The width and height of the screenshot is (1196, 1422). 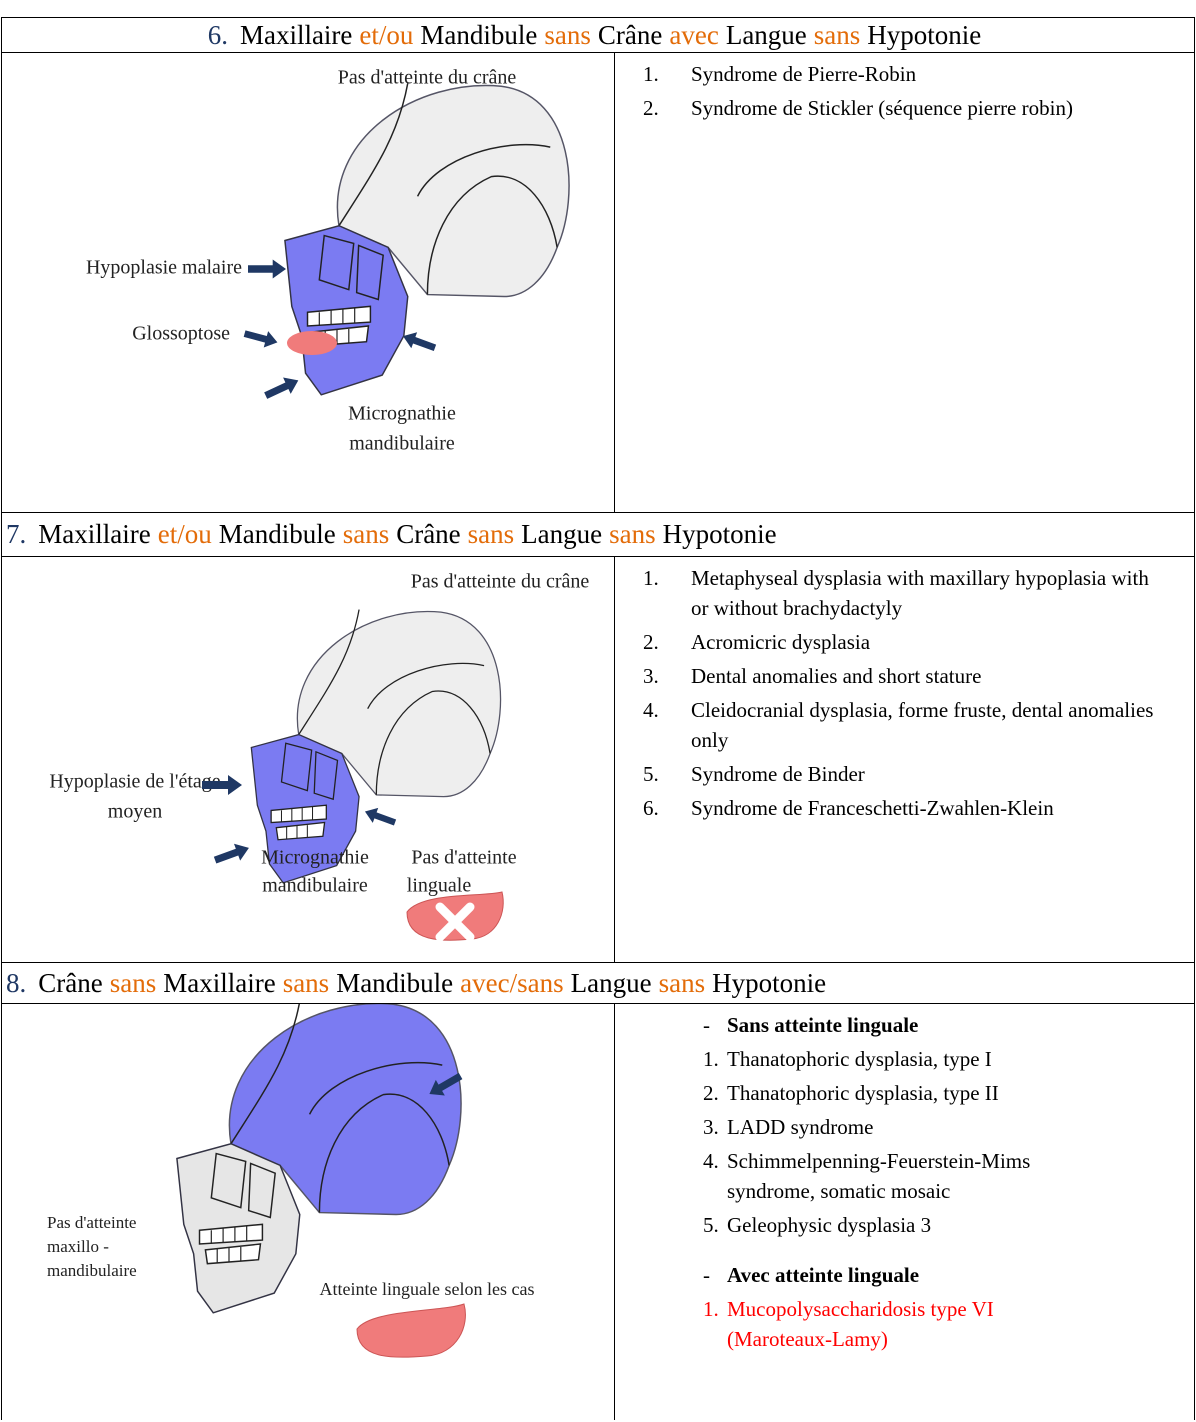 I want to click on heading-text: Avec atteinte linguale, so click(x=823, y=1275).